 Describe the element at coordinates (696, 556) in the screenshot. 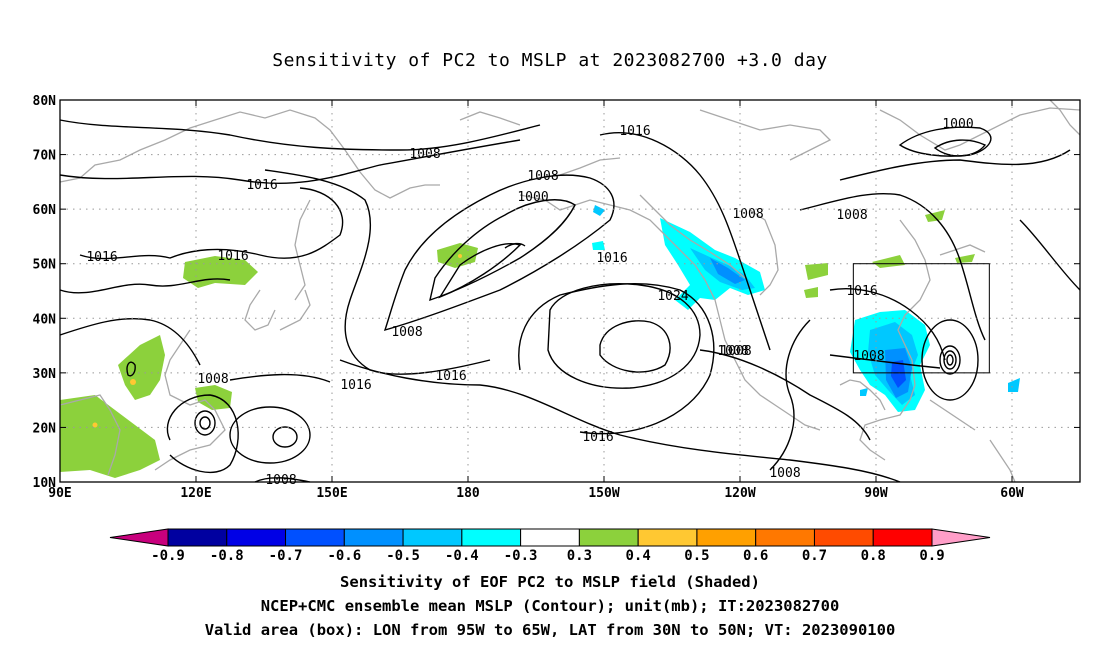

I see `colorbar-label: 0.5` at that location.